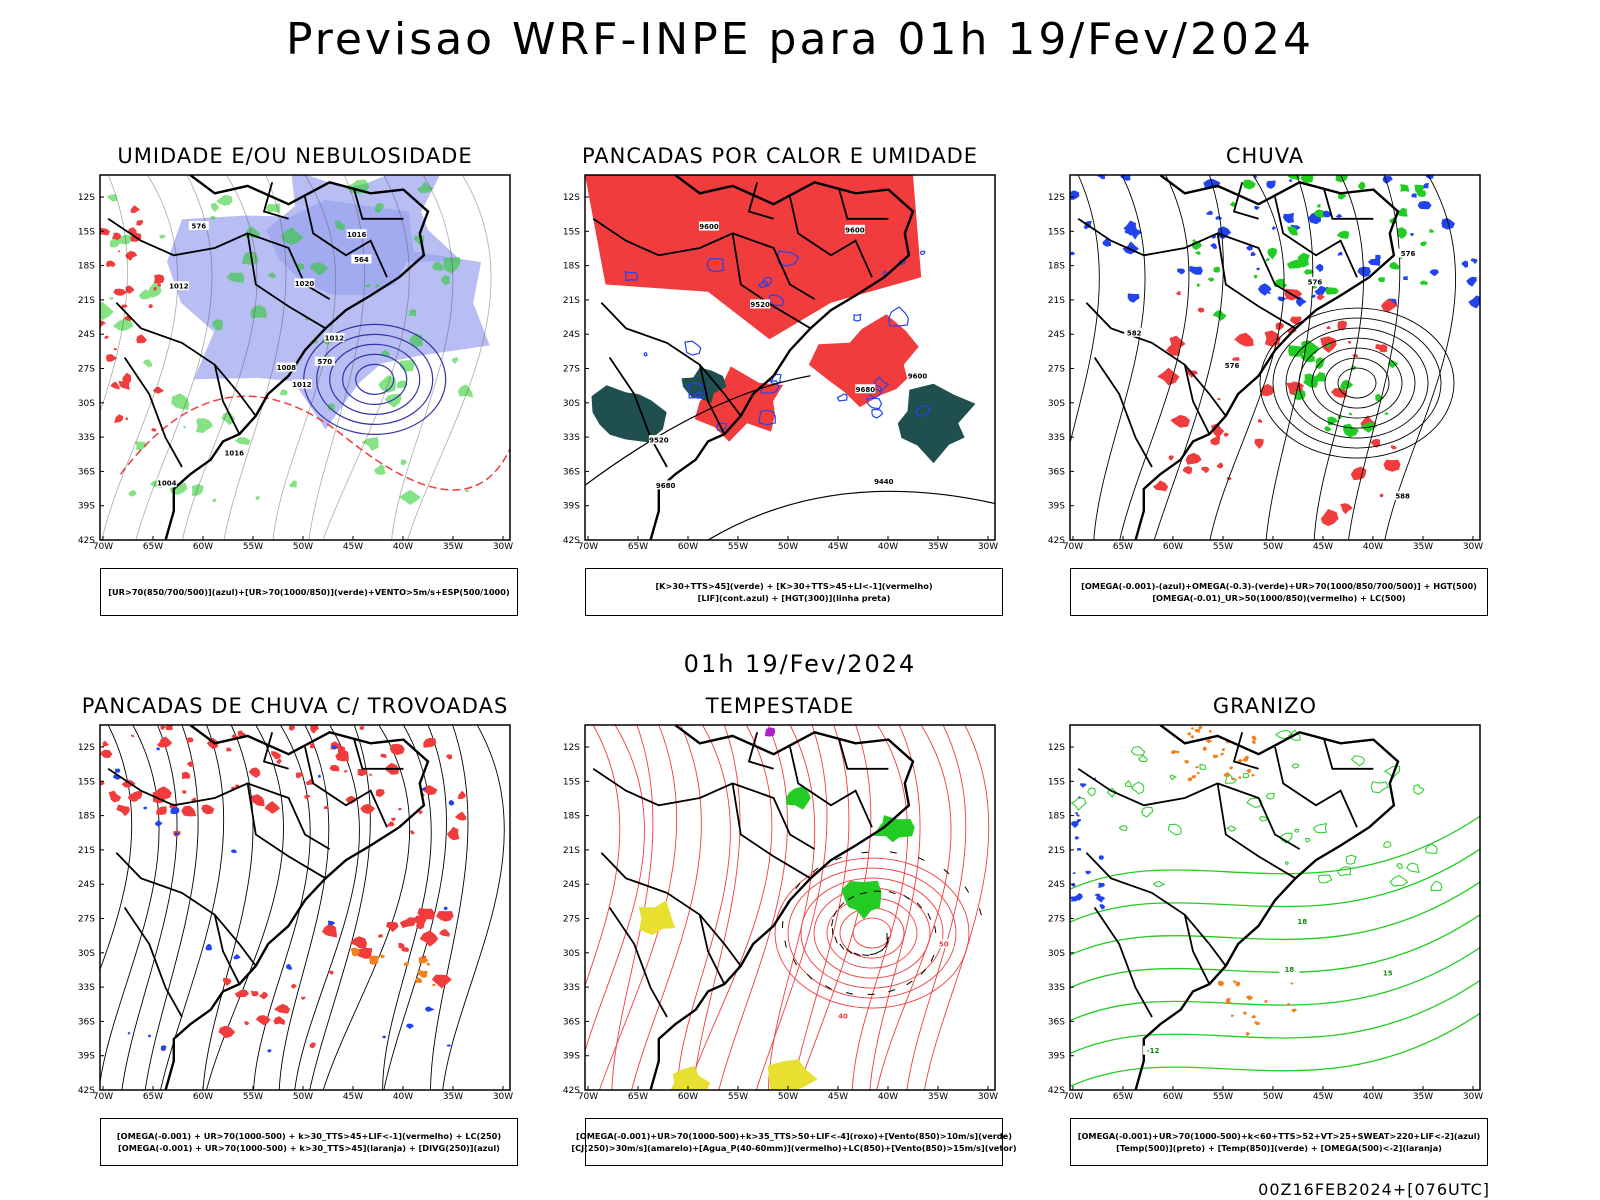 This screenshot has width=1600, height=1200. I want to click on wind850-field-green, so click(798, 798).